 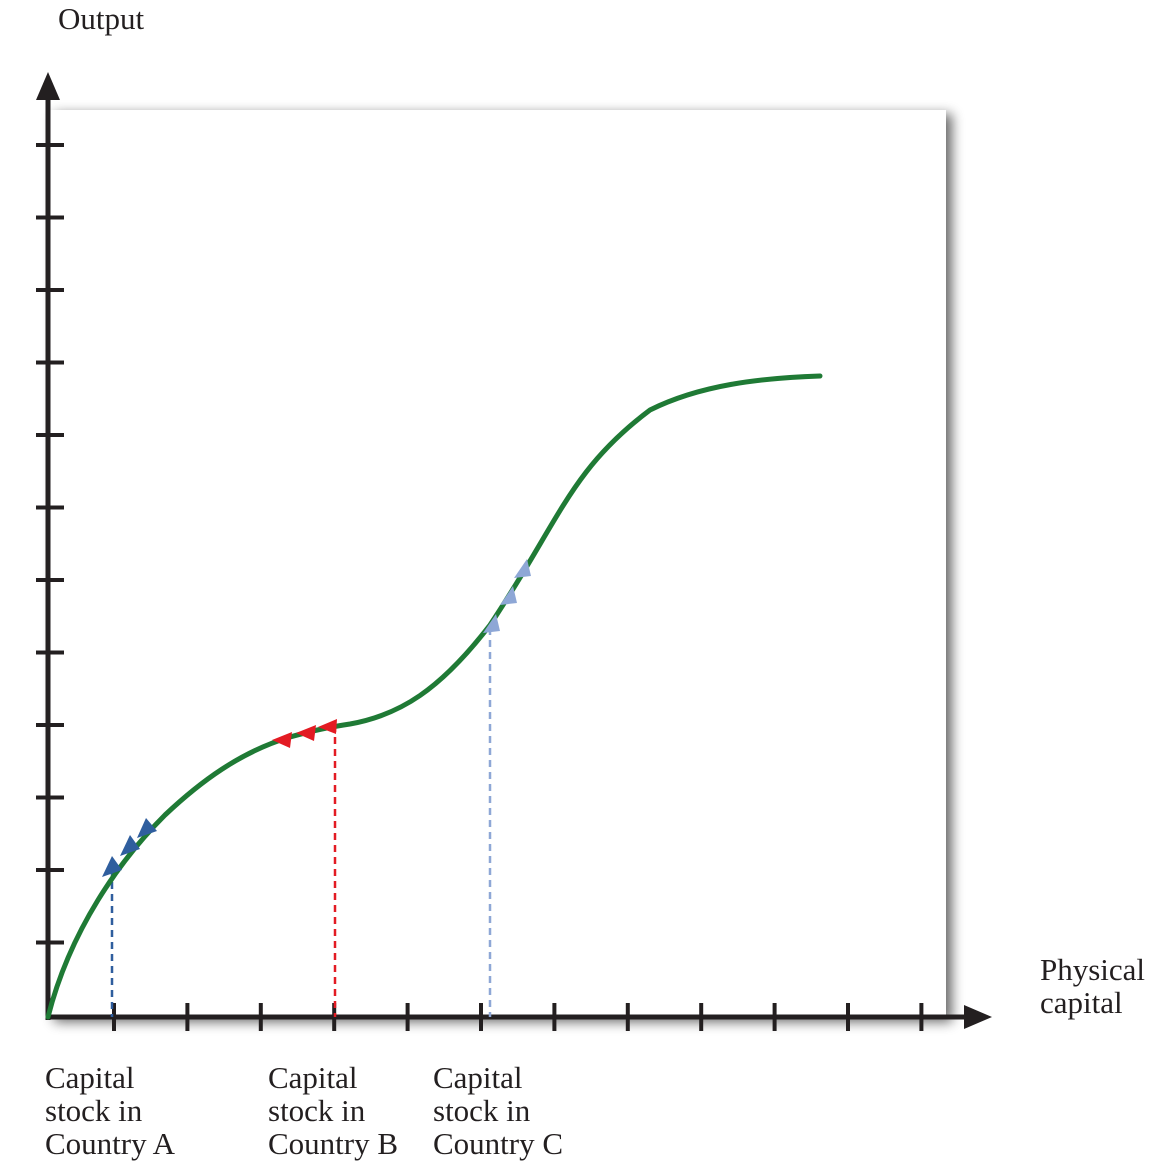 What do you see at coordinates (313, 1077) in the screenshot?
I see `label-country-b-line1: Capital` at bounding box center [313, 1077].